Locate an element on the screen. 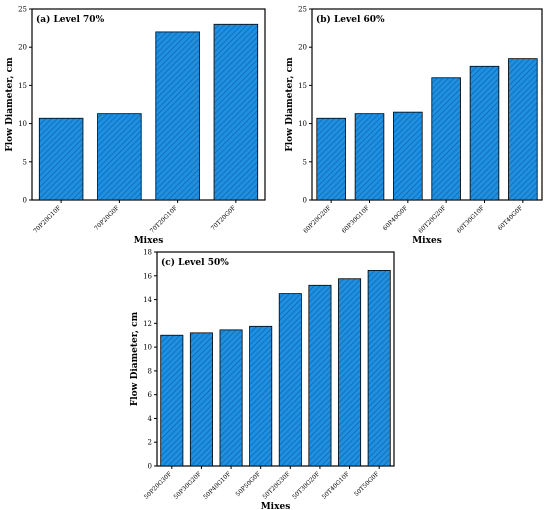 This screenshot has width=550, height=510. panel-b-title: (b) Level 60% is located at coordinates (350, 19).